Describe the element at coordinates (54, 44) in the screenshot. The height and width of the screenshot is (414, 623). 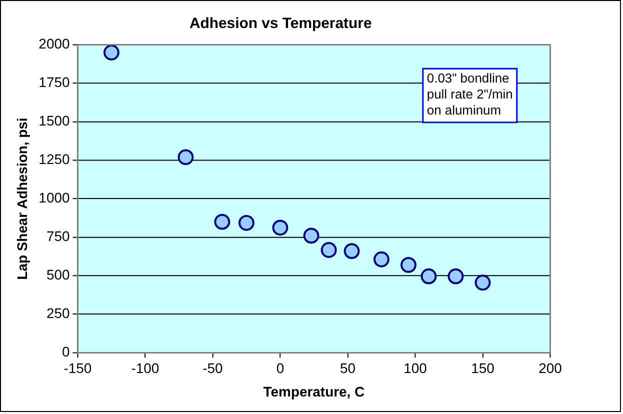
I see `y-tick-label: 2000` at that location.